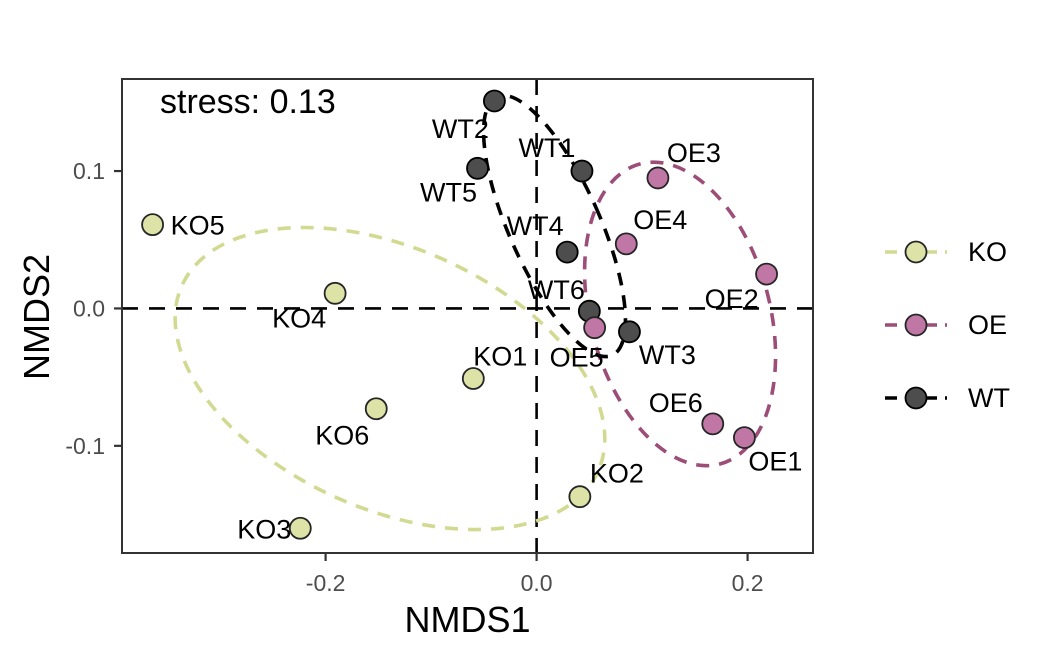  Describe the element at coordinates (732, 299) in the screenshot. I see `point-label-oe2: OE2` at that location.